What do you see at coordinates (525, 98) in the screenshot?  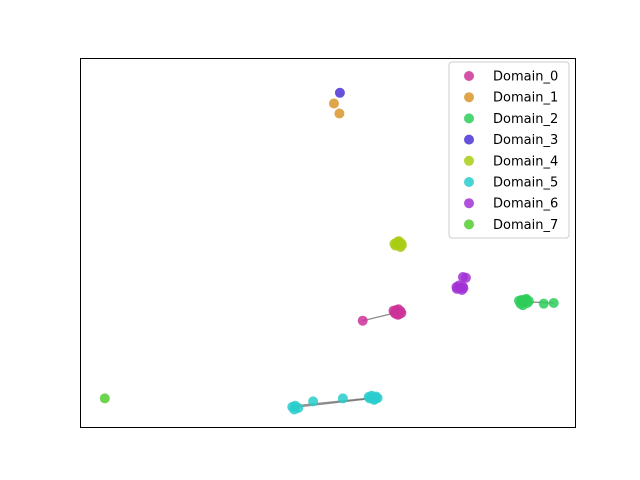 I see `legend-label-domain-1: Domain_1` at bounding box center [525, 98].